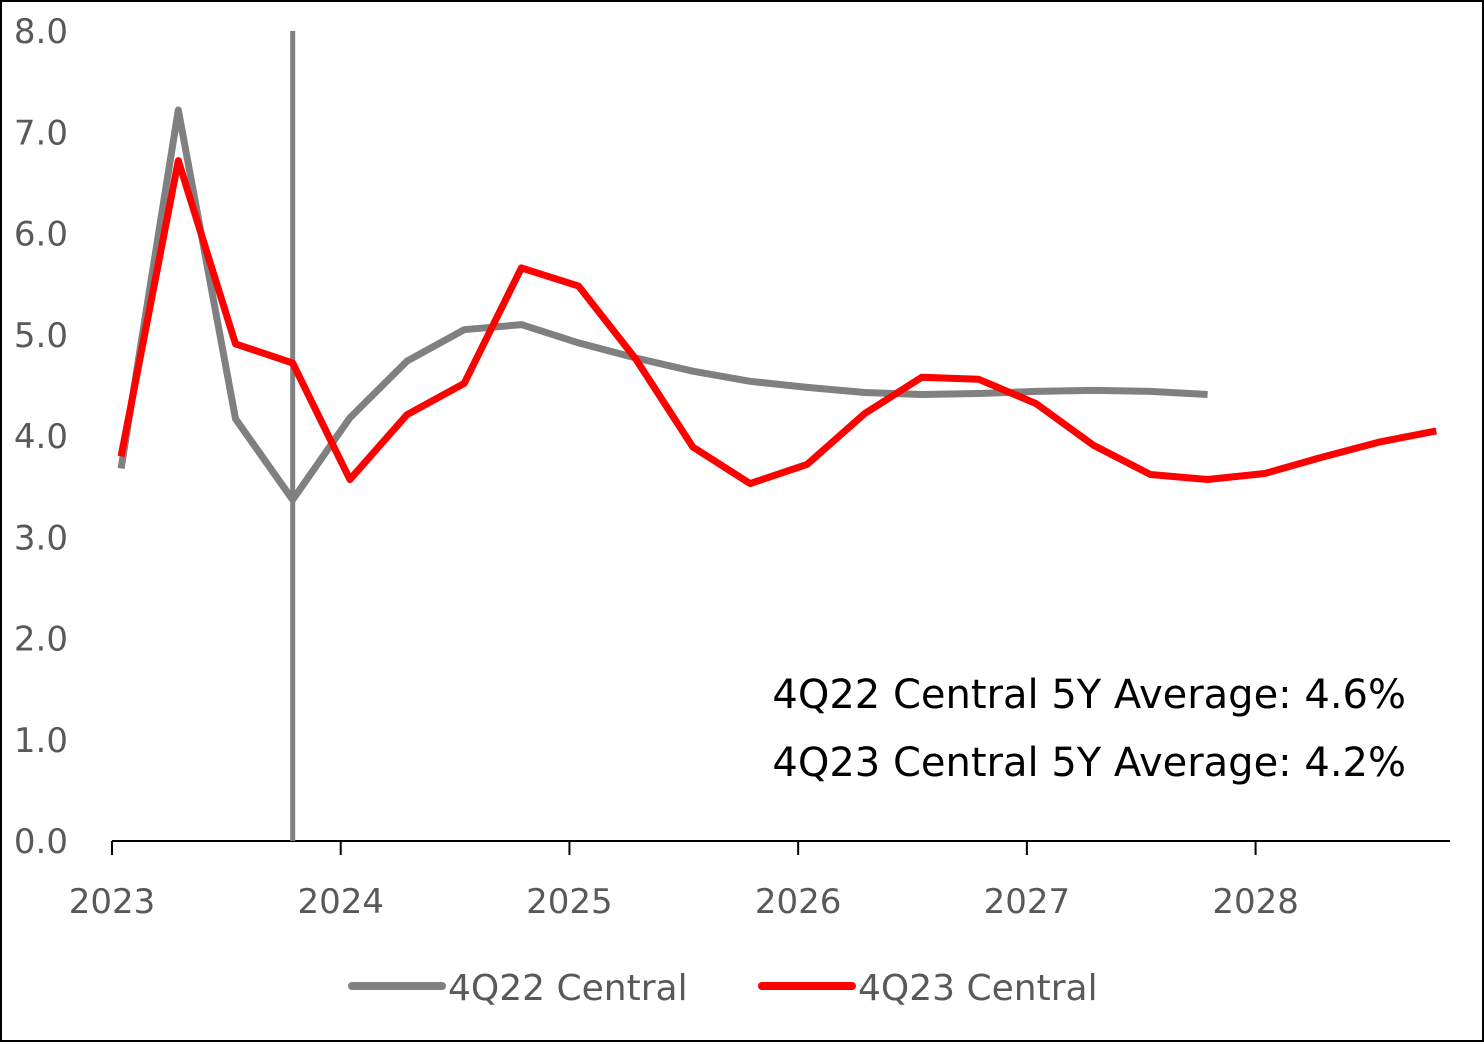 The height and width of the screenshot is (1044, 1484). I want to click on y-tick-label: 3.0, so click(41, 538).